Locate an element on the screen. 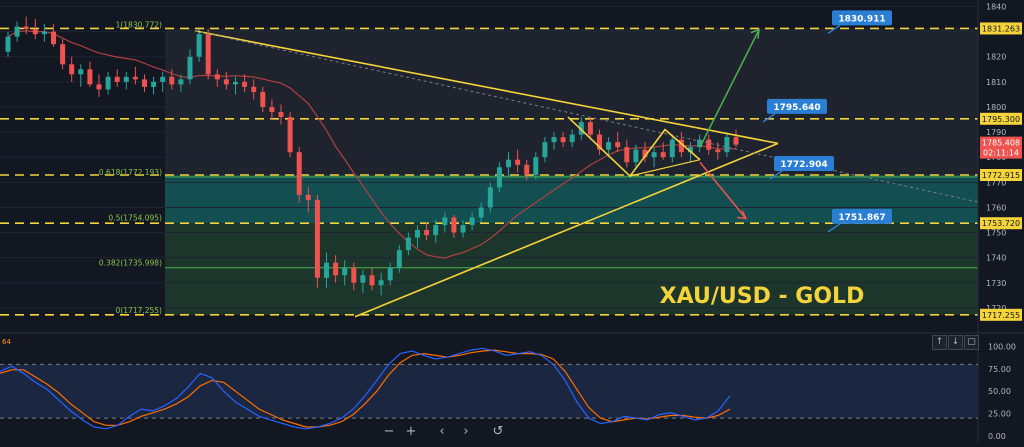  stochastic-axis-tick: 25.00 is located at coordinates (999, 414).